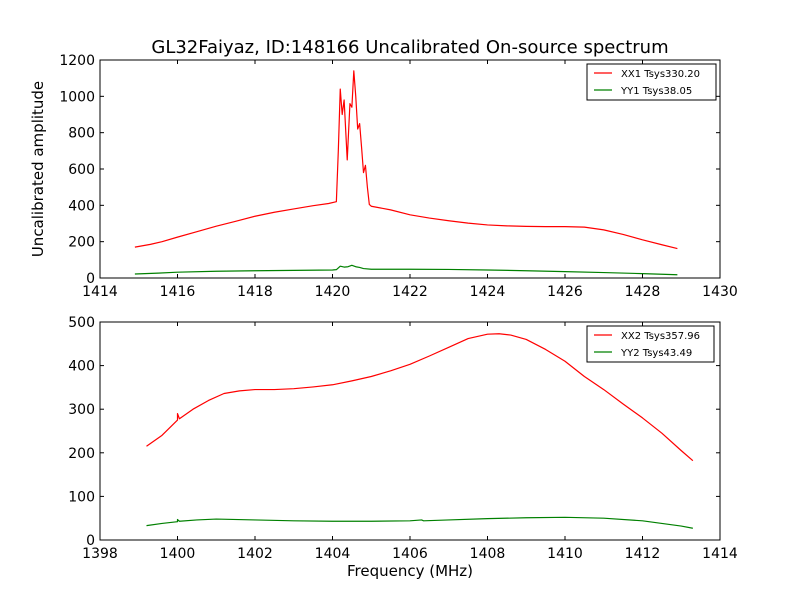  I want to click on top-plot-y-tick-label: 1000, so click(77, 97).